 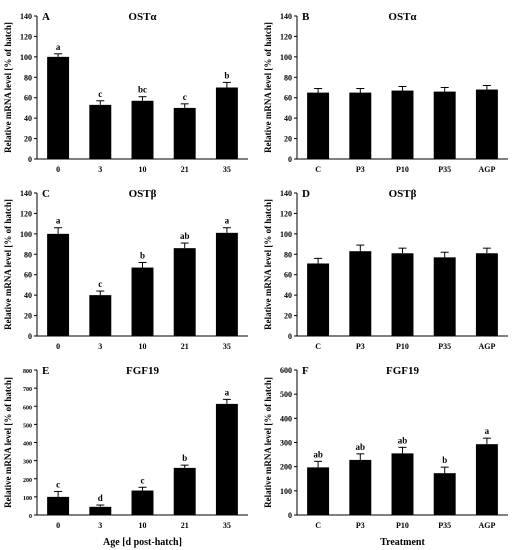 I want to click on panel-letter: A, so click(x=46, y=17).